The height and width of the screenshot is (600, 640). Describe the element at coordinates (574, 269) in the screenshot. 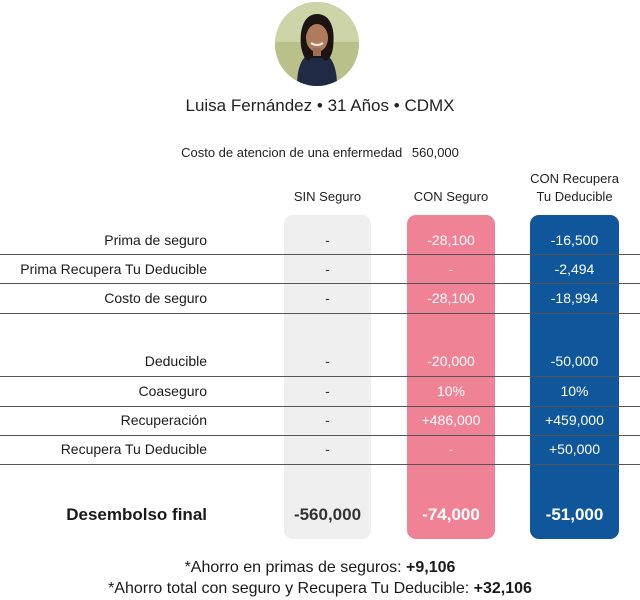

I see `cell-rec-prima-recupera: -2,494` at that location.